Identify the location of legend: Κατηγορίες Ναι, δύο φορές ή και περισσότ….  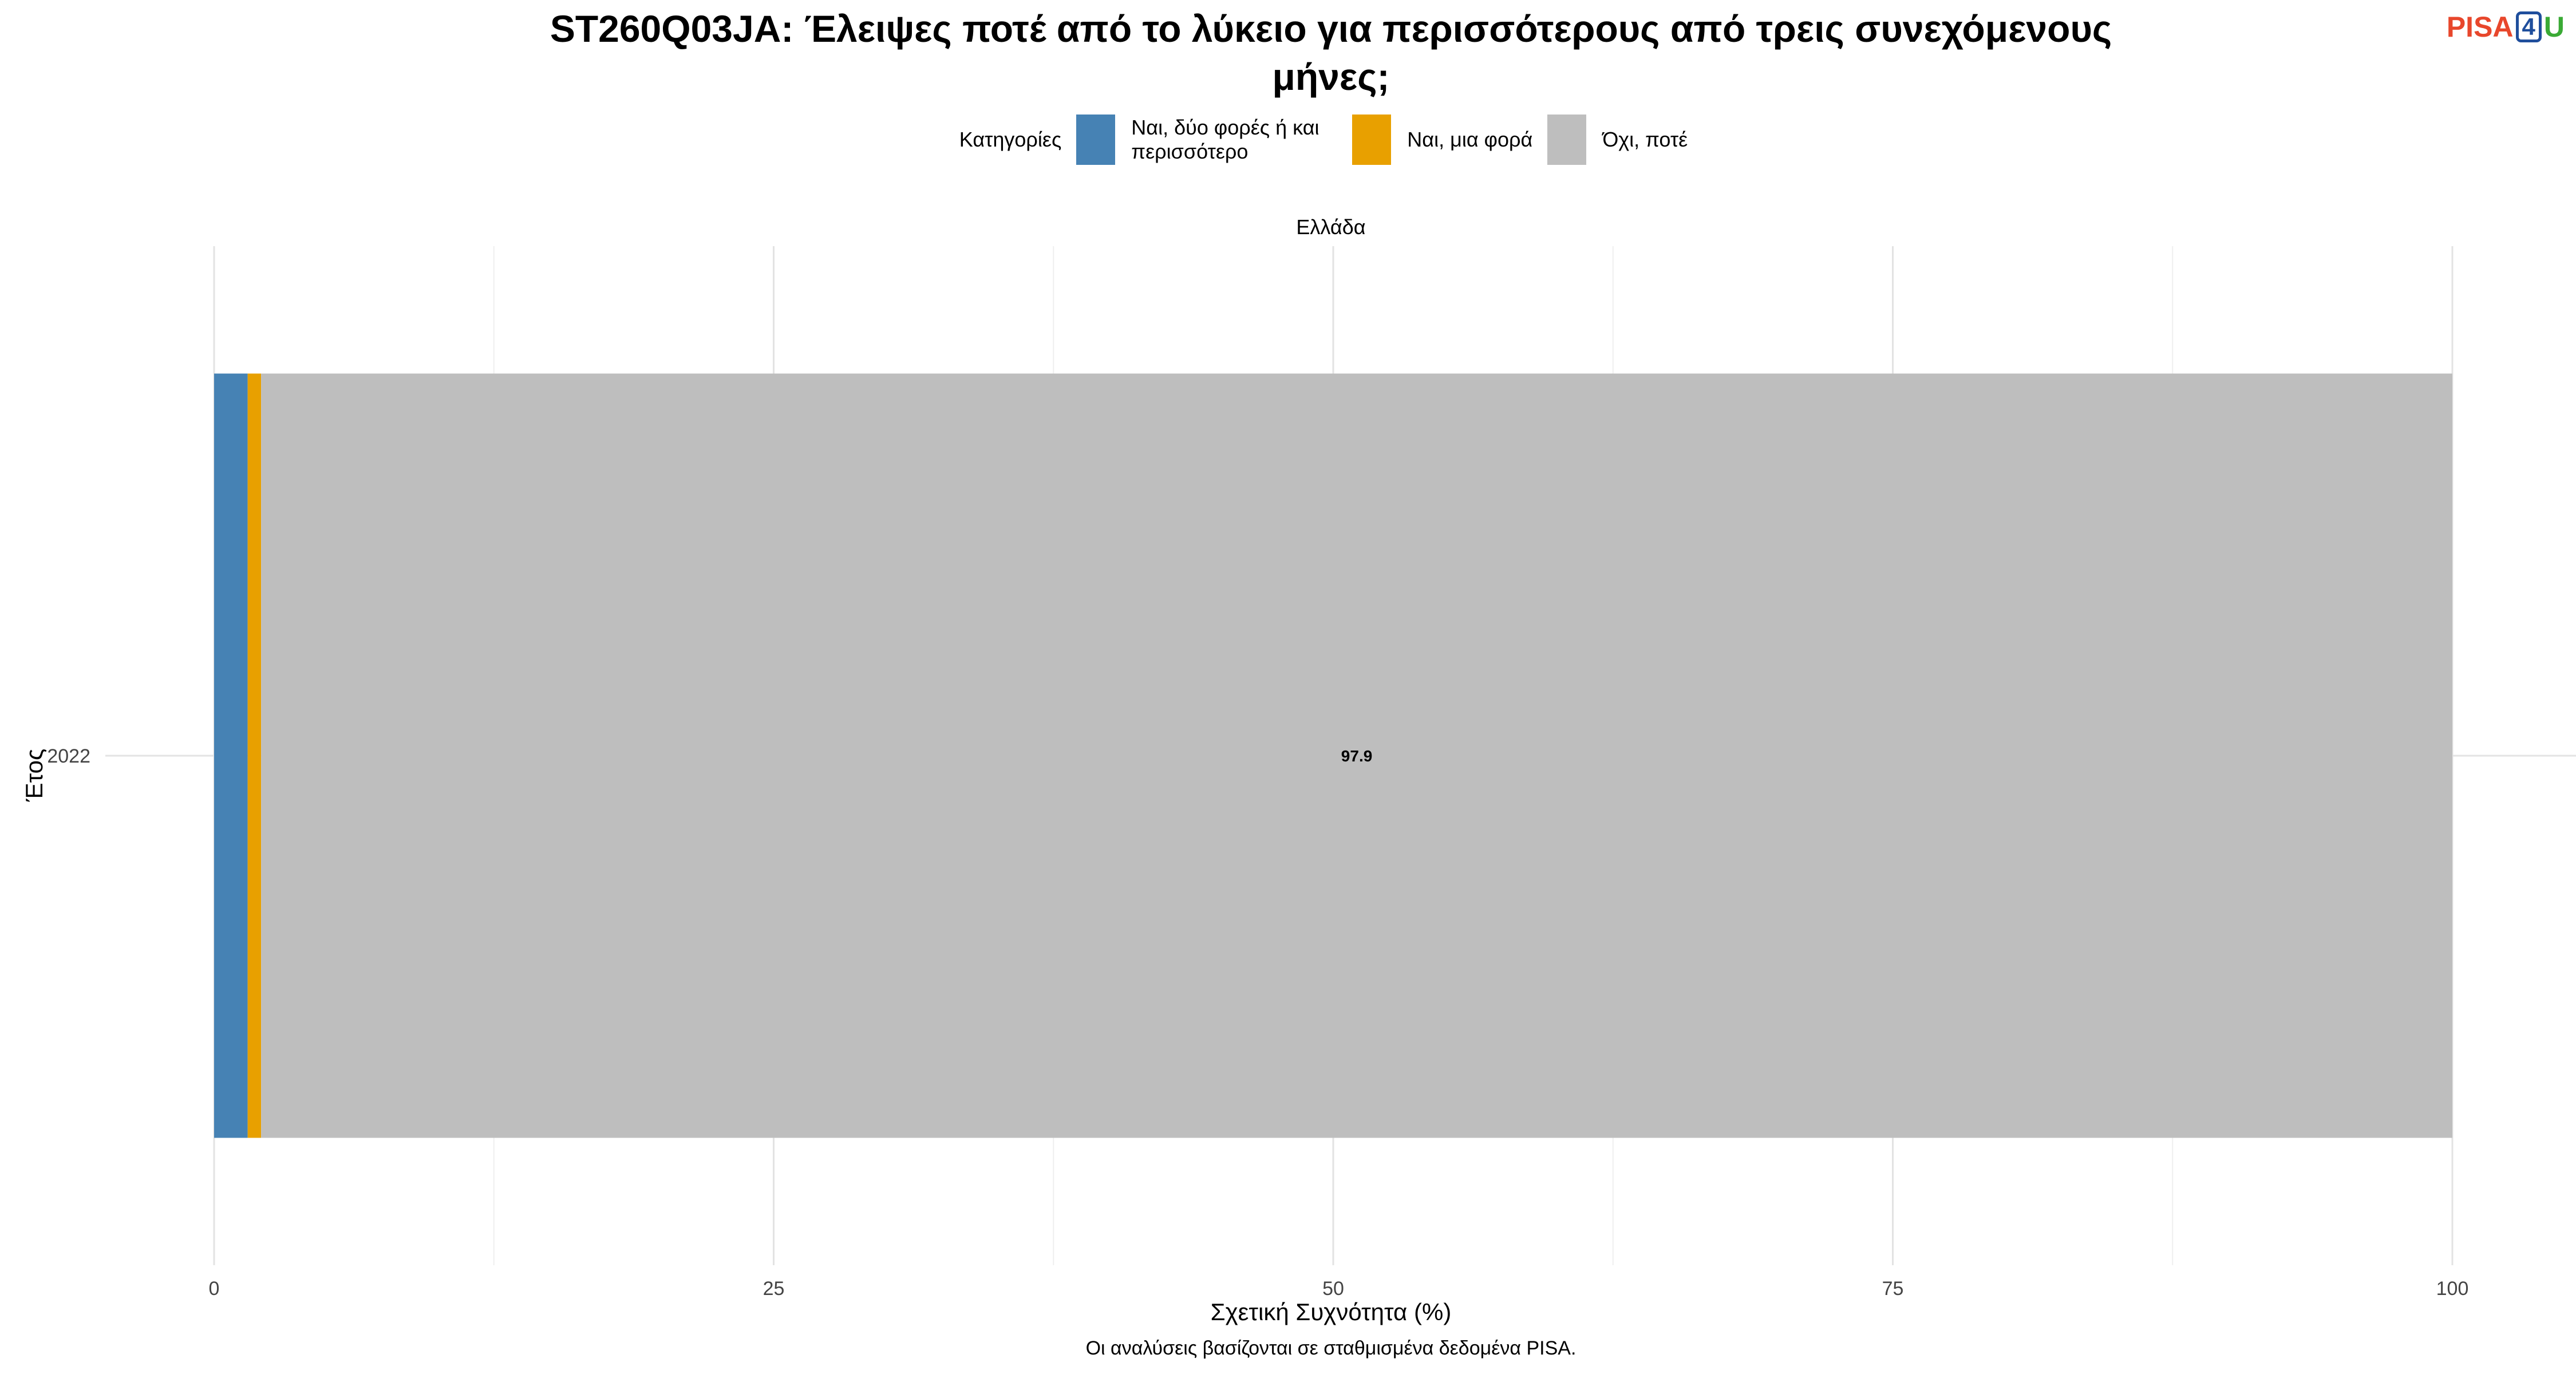
(1288, 139).